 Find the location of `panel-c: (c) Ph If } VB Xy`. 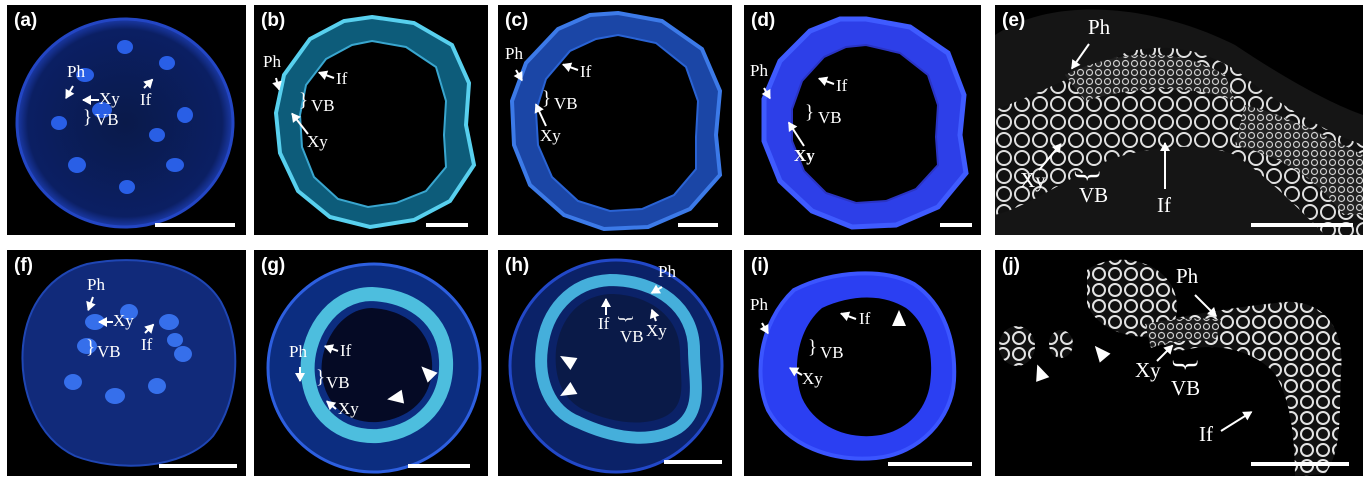

panel-c: (c) Ph If } VB Xy is located at coordinates (615, 120).